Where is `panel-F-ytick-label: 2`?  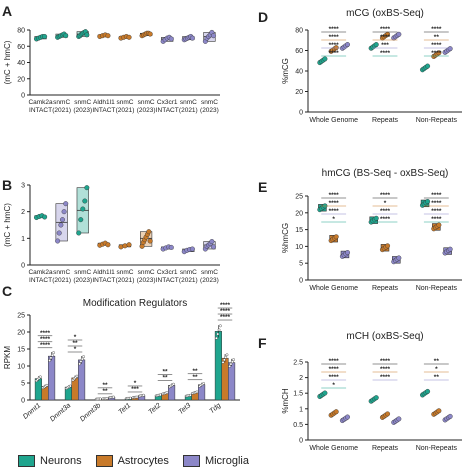
panel-F-ytick-label: 2 is located at coordinates (301, 378).